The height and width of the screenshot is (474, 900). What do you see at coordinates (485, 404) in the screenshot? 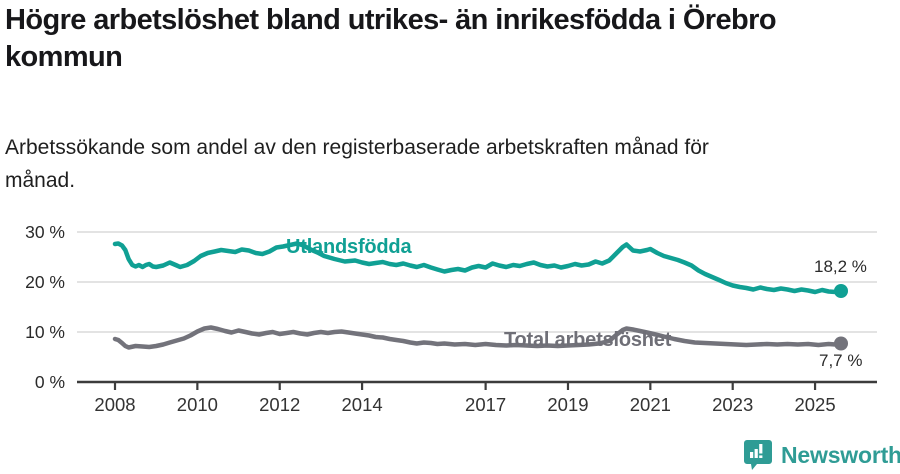
I see `x-tick-label: 2017` at bounding box center [485, 404].